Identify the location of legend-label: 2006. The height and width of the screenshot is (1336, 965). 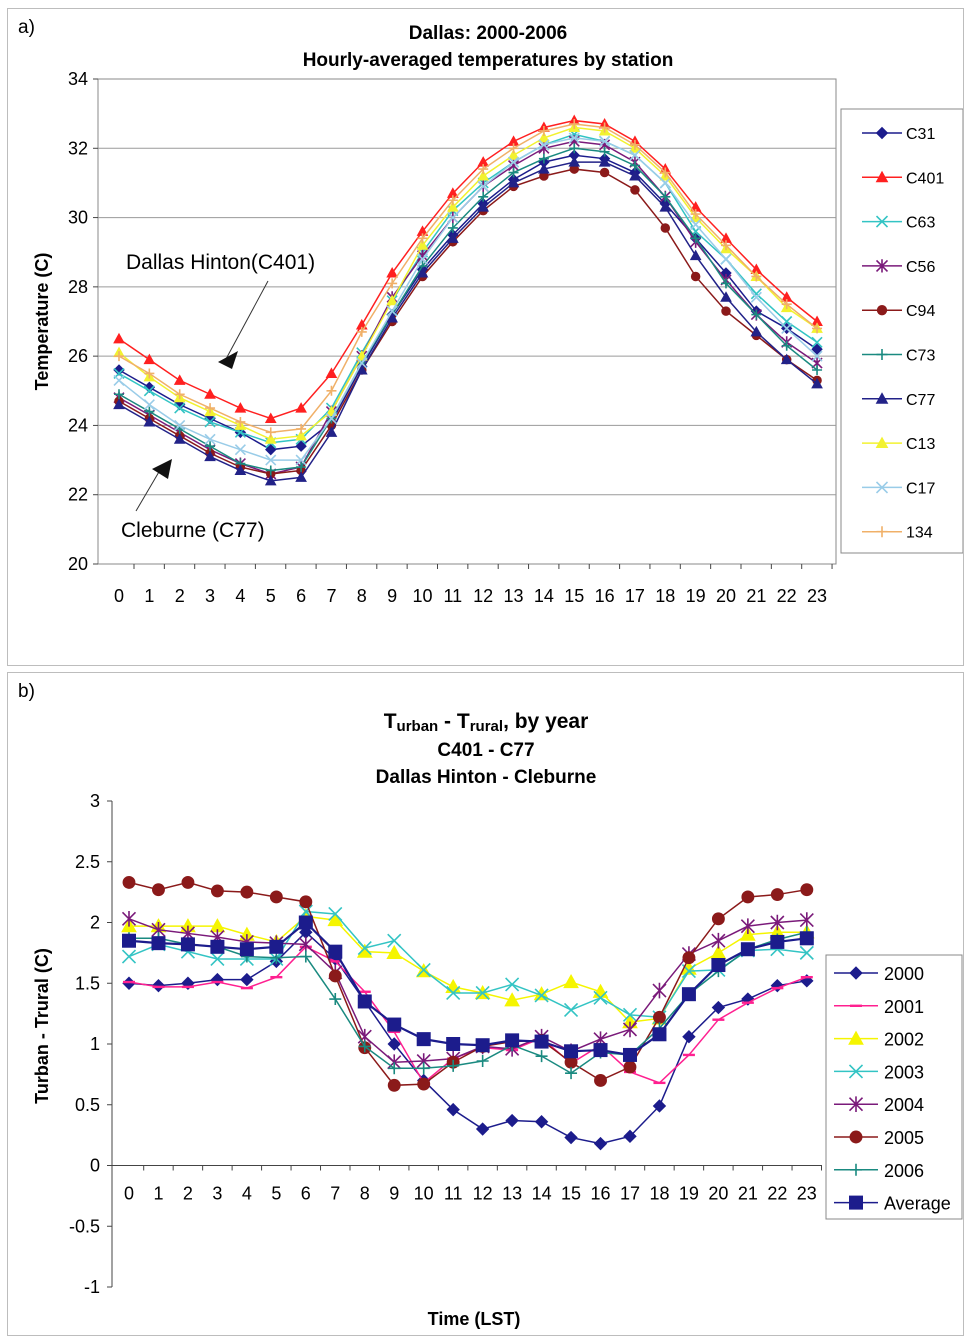
(904, 1171).